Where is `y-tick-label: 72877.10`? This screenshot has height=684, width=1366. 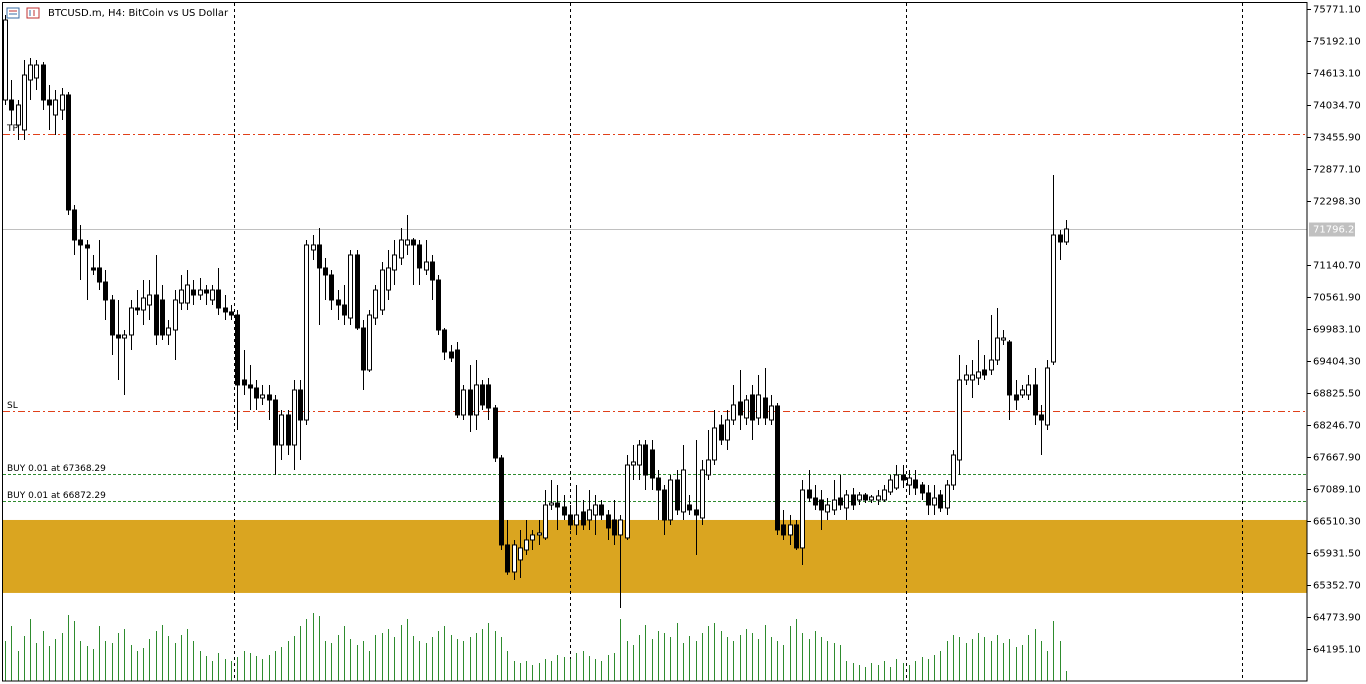
y-tick-label: 72877.10 is located at coordinates (1337, 170).